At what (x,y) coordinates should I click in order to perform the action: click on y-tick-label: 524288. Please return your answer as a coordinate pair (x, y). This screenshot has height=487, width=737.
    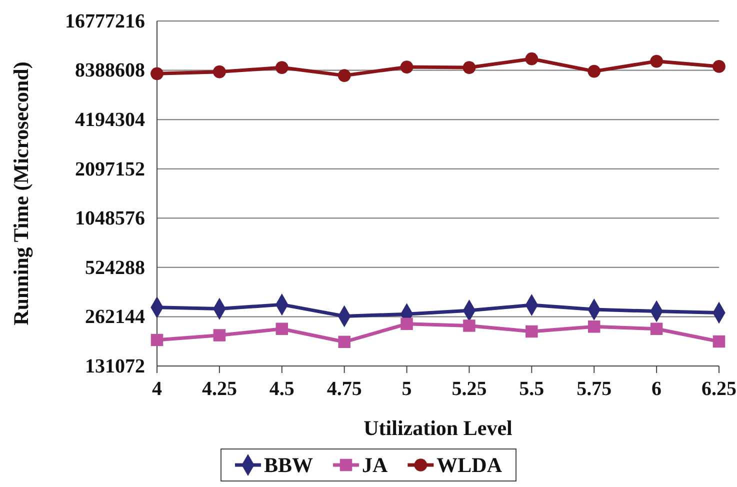
    Looking at the image, I should click on (115, 267).